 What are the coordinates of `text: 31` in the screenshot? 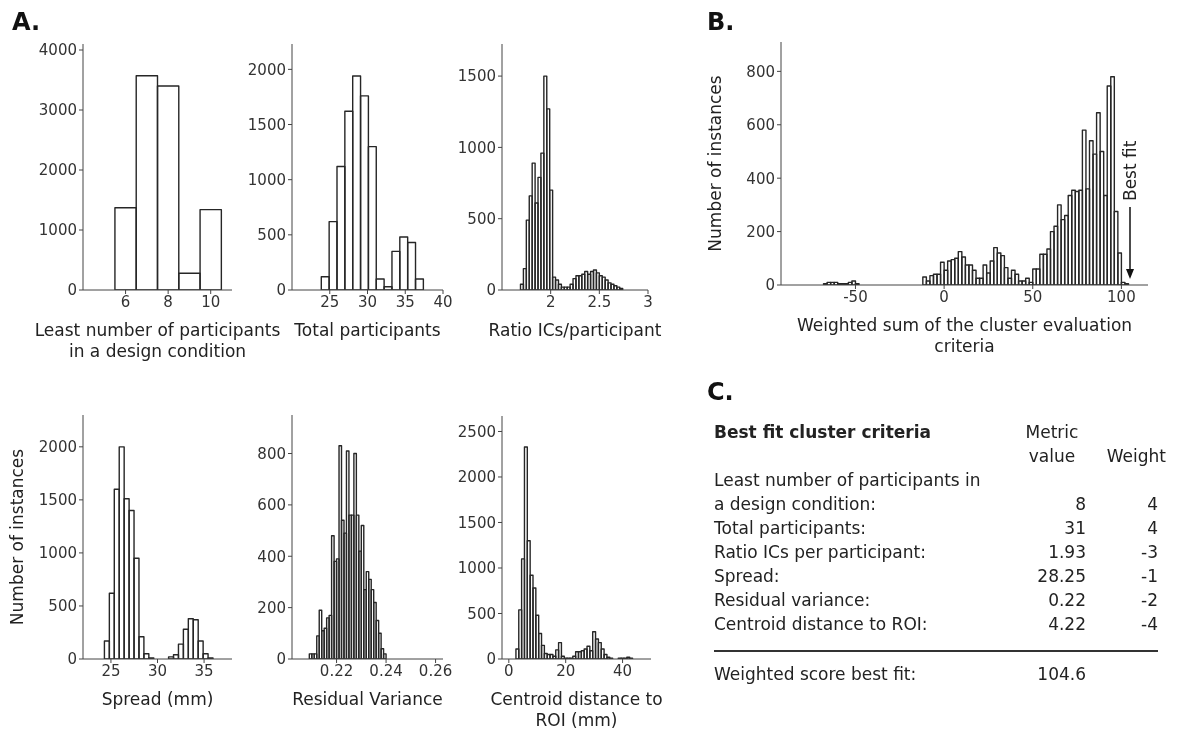 It's located at (1074, 528).